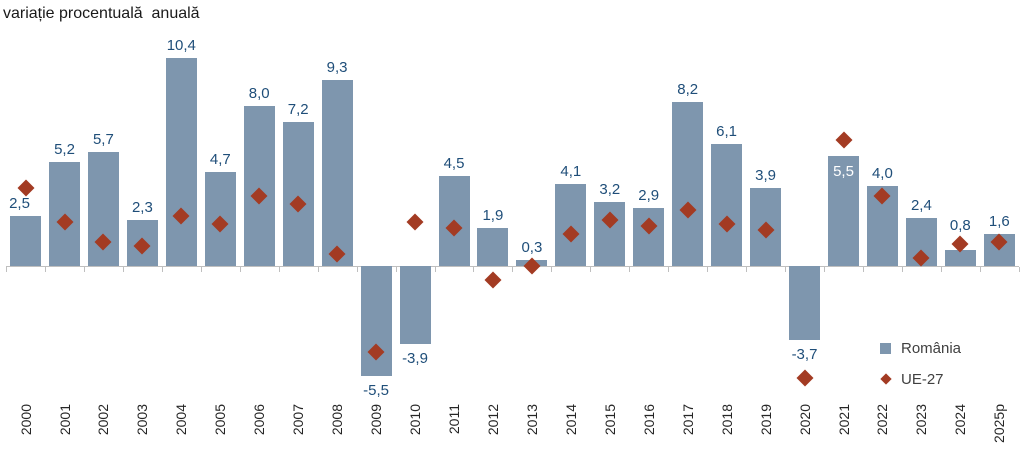 The image size is (1024, 460). Describe the element at coordinates (259, 420) in the screenshot. I see `x-axis-label-2006: 2006` at that location.